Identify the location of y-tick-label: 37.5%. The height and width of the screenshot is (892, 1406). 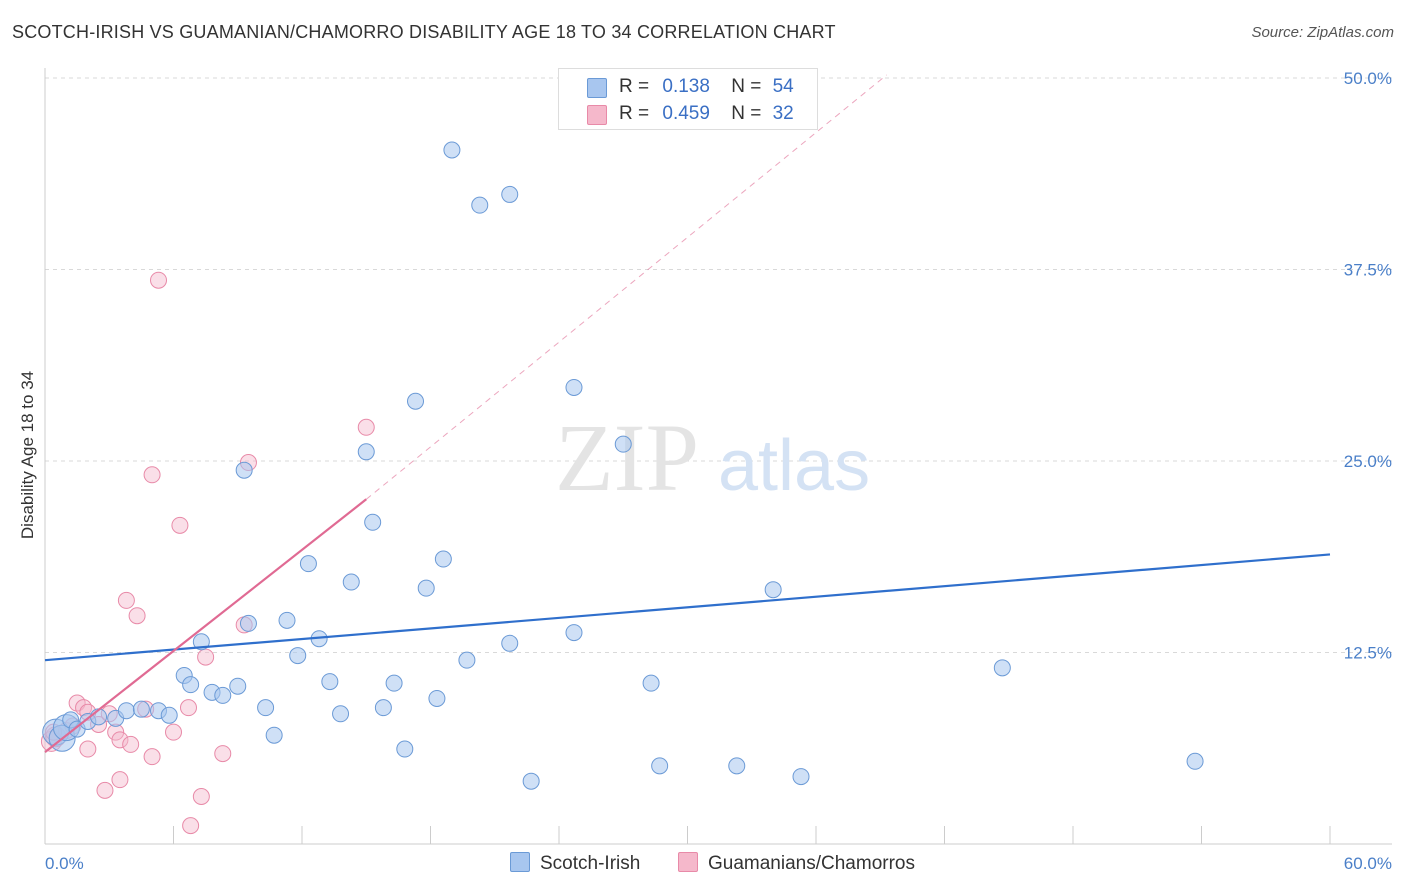
(1368, 270).